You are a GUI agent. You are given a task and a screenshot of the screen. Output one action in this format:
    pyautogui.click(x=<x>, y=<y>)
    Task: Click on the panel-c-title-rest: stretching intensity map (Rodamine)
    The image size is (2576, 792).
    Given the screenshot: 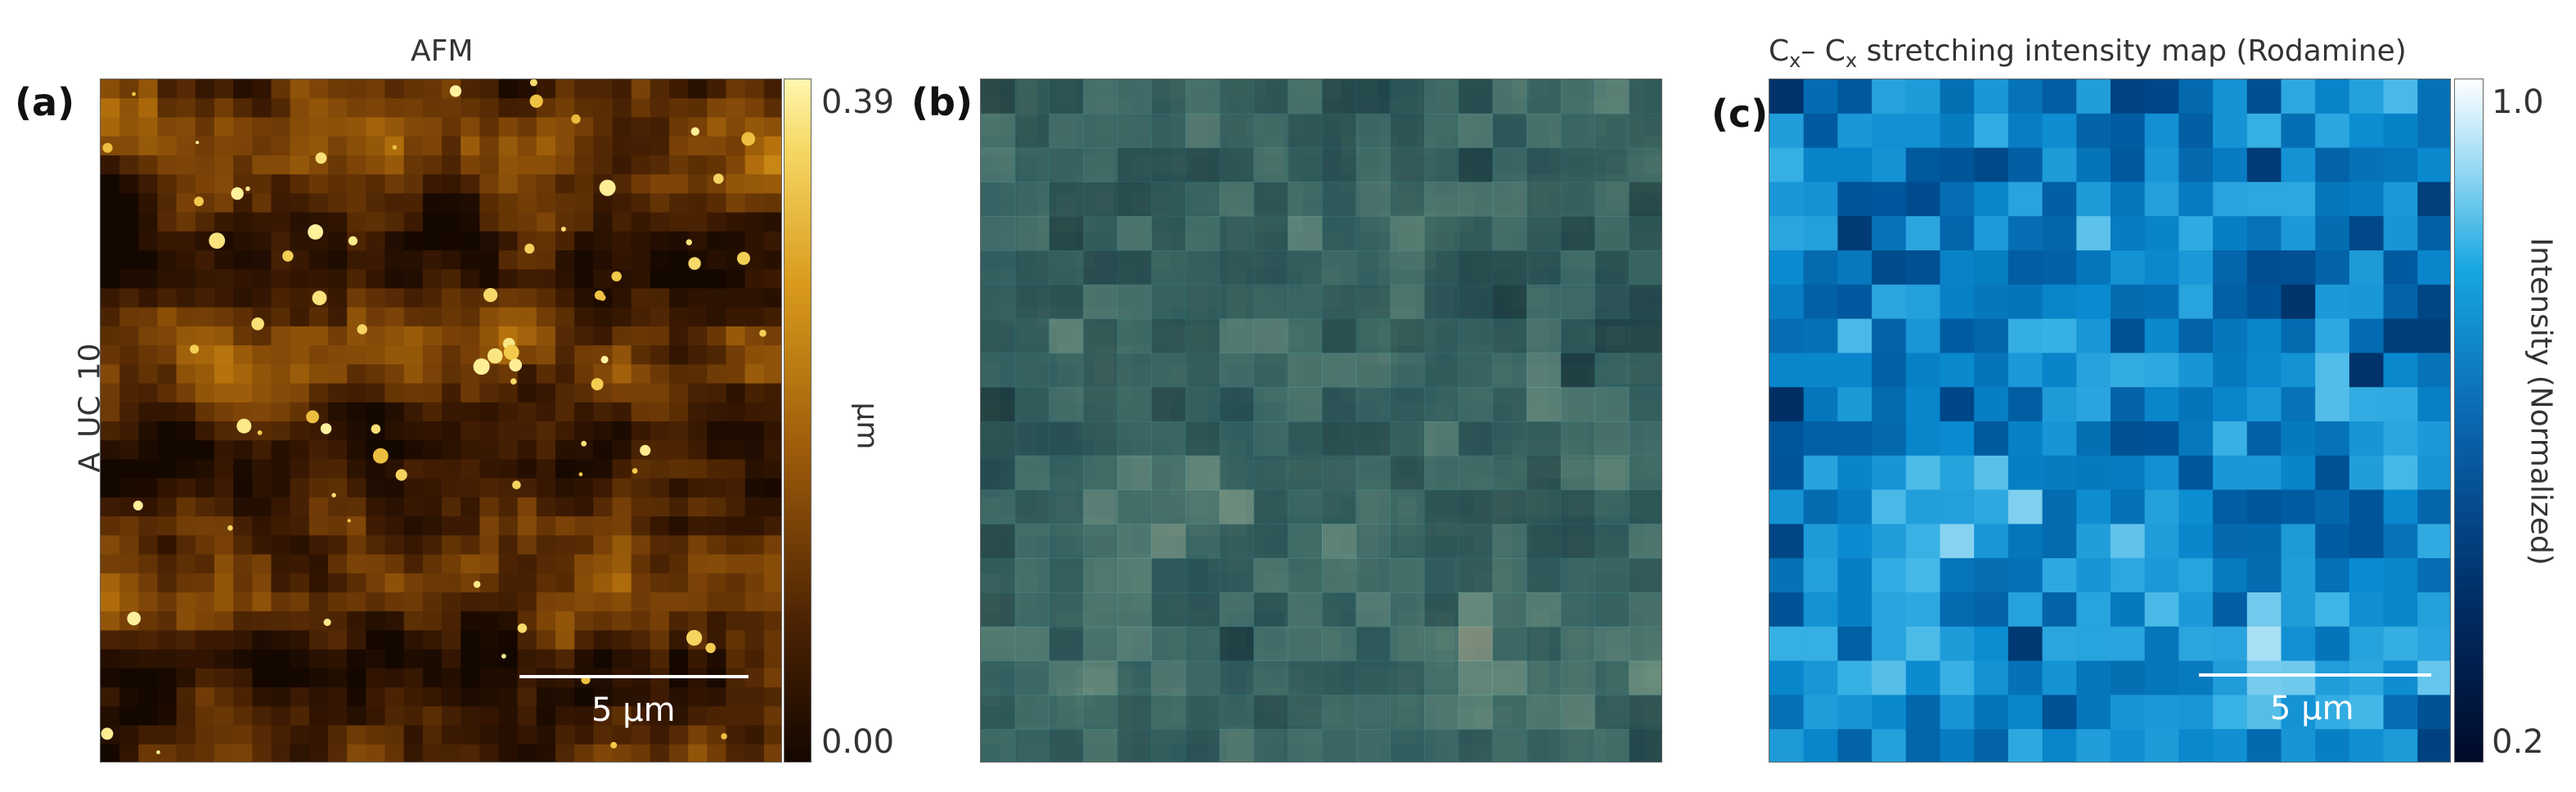 What is the action you would take?
    pyautogui.click(x=2132, y=51)
    